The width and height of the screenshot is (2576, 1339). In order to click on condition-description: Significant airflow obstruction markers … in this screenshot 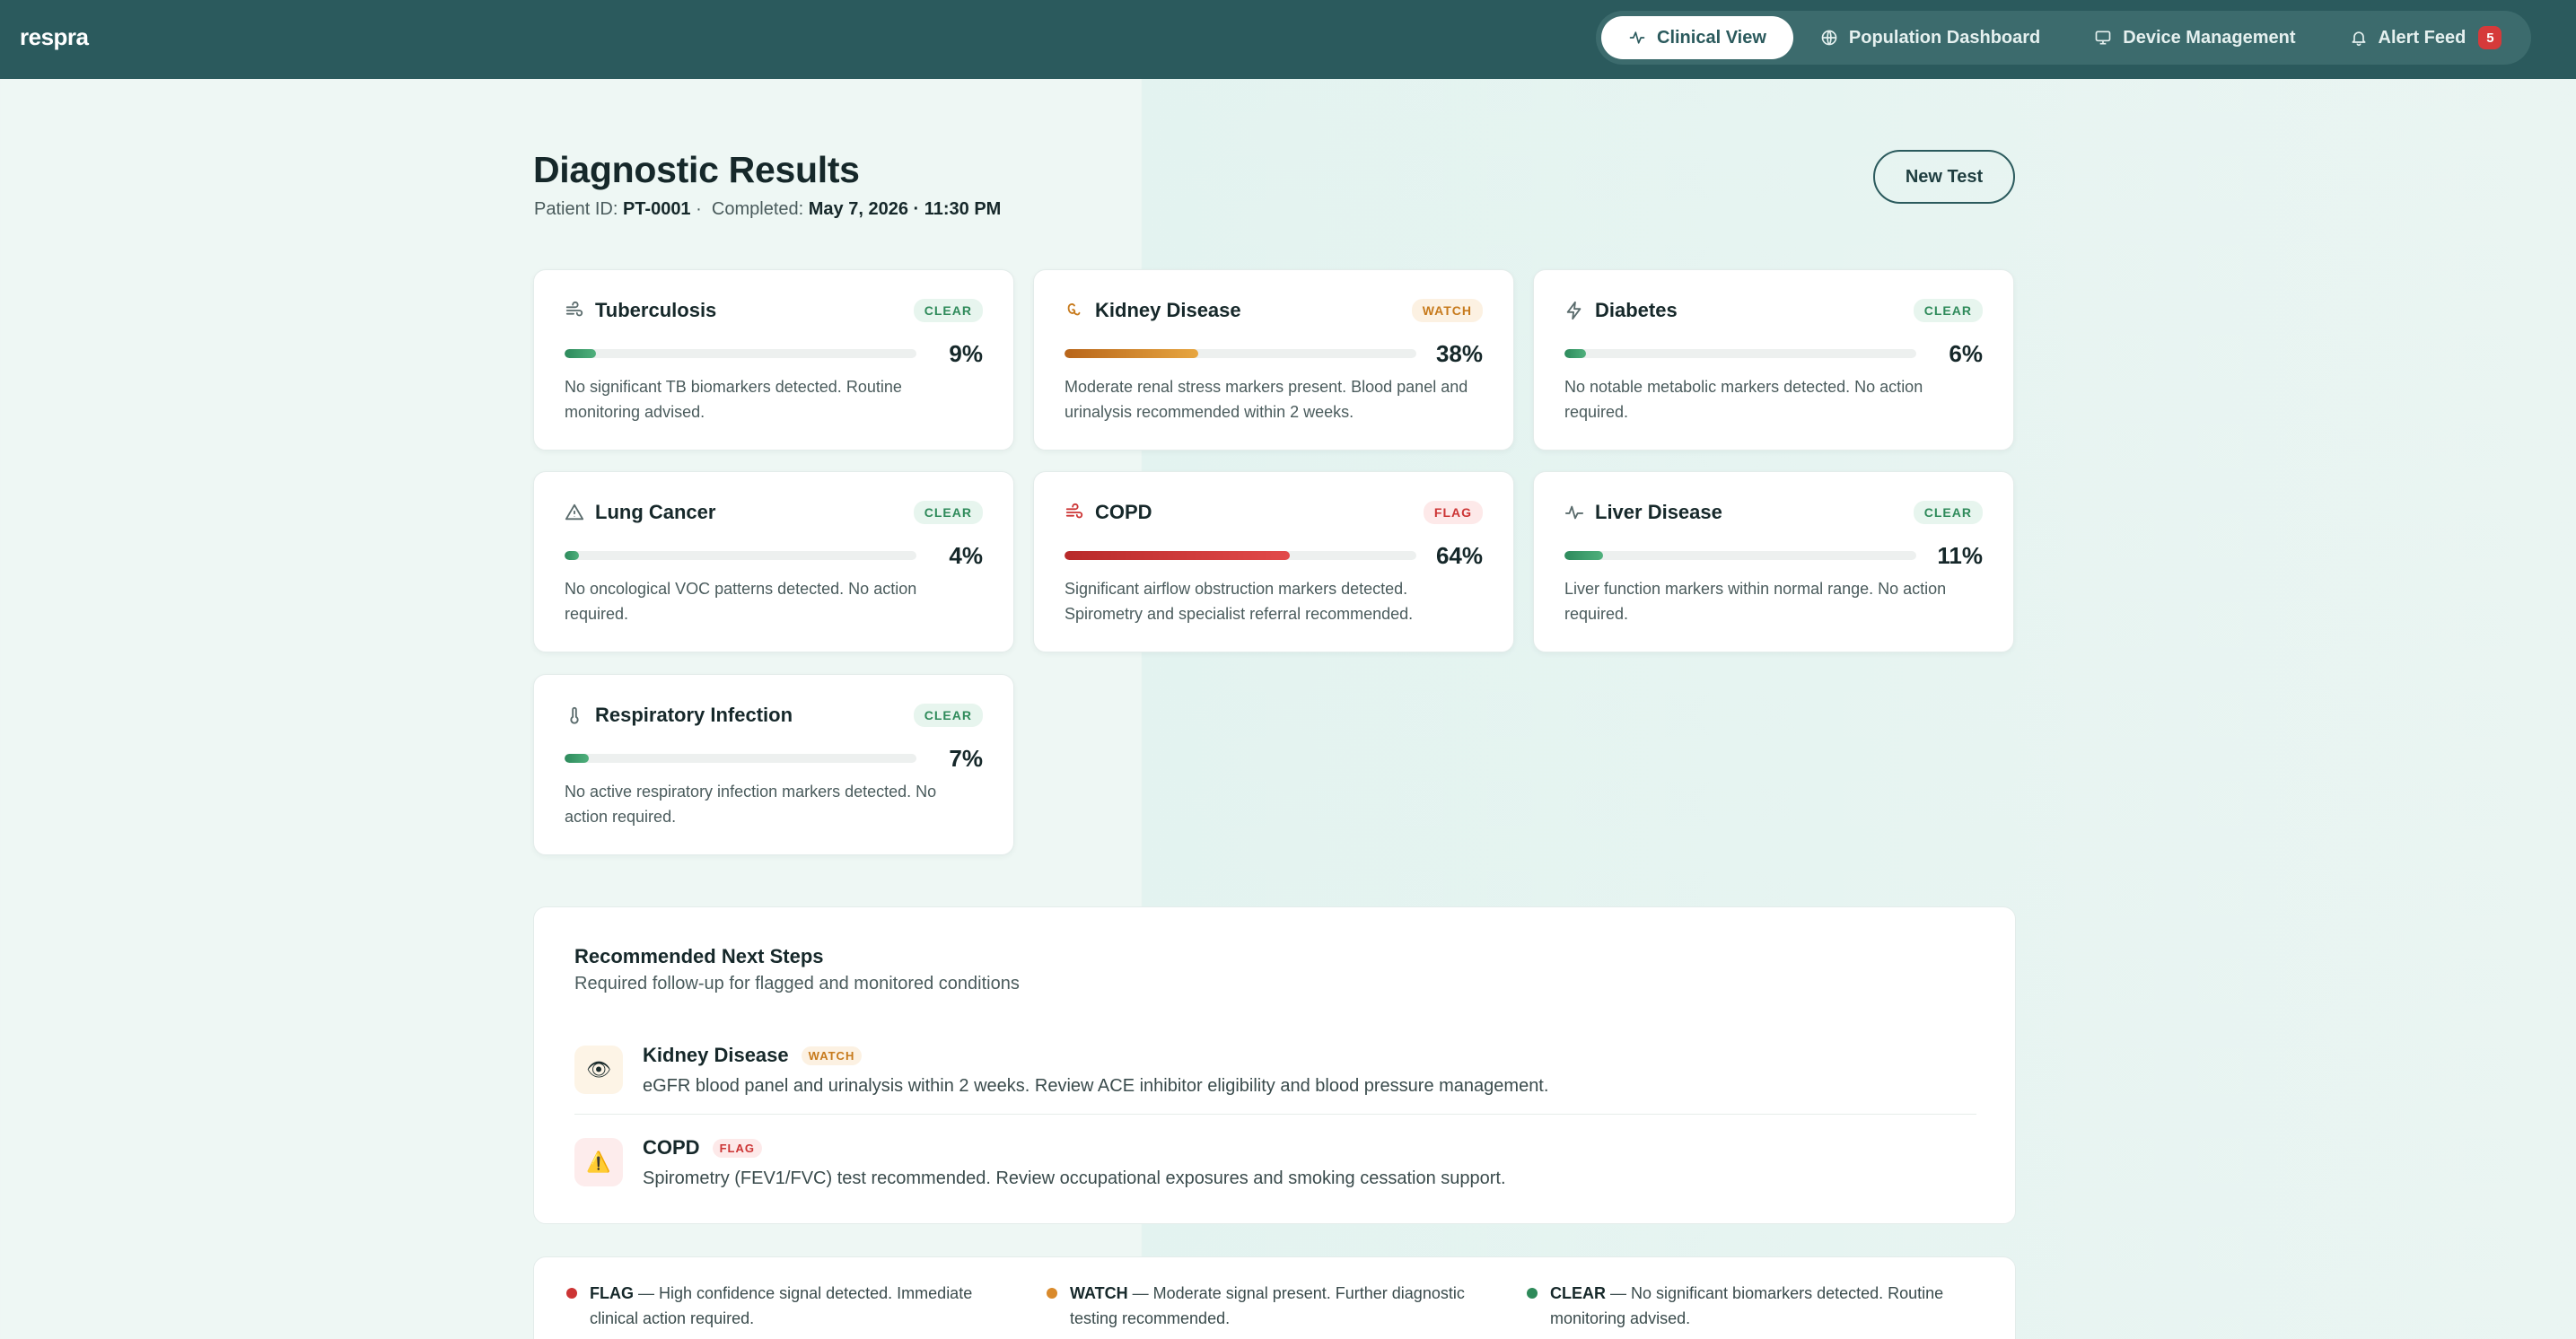, I will do `click(1239, 601)`.